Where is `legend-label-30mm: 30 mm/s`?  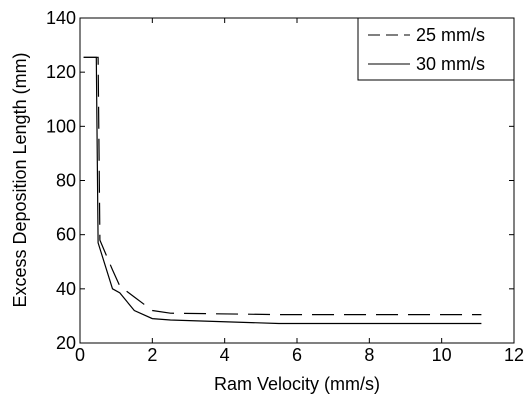
legend-label-30mm: 30 mm/s is located at coordinates (450, 64).